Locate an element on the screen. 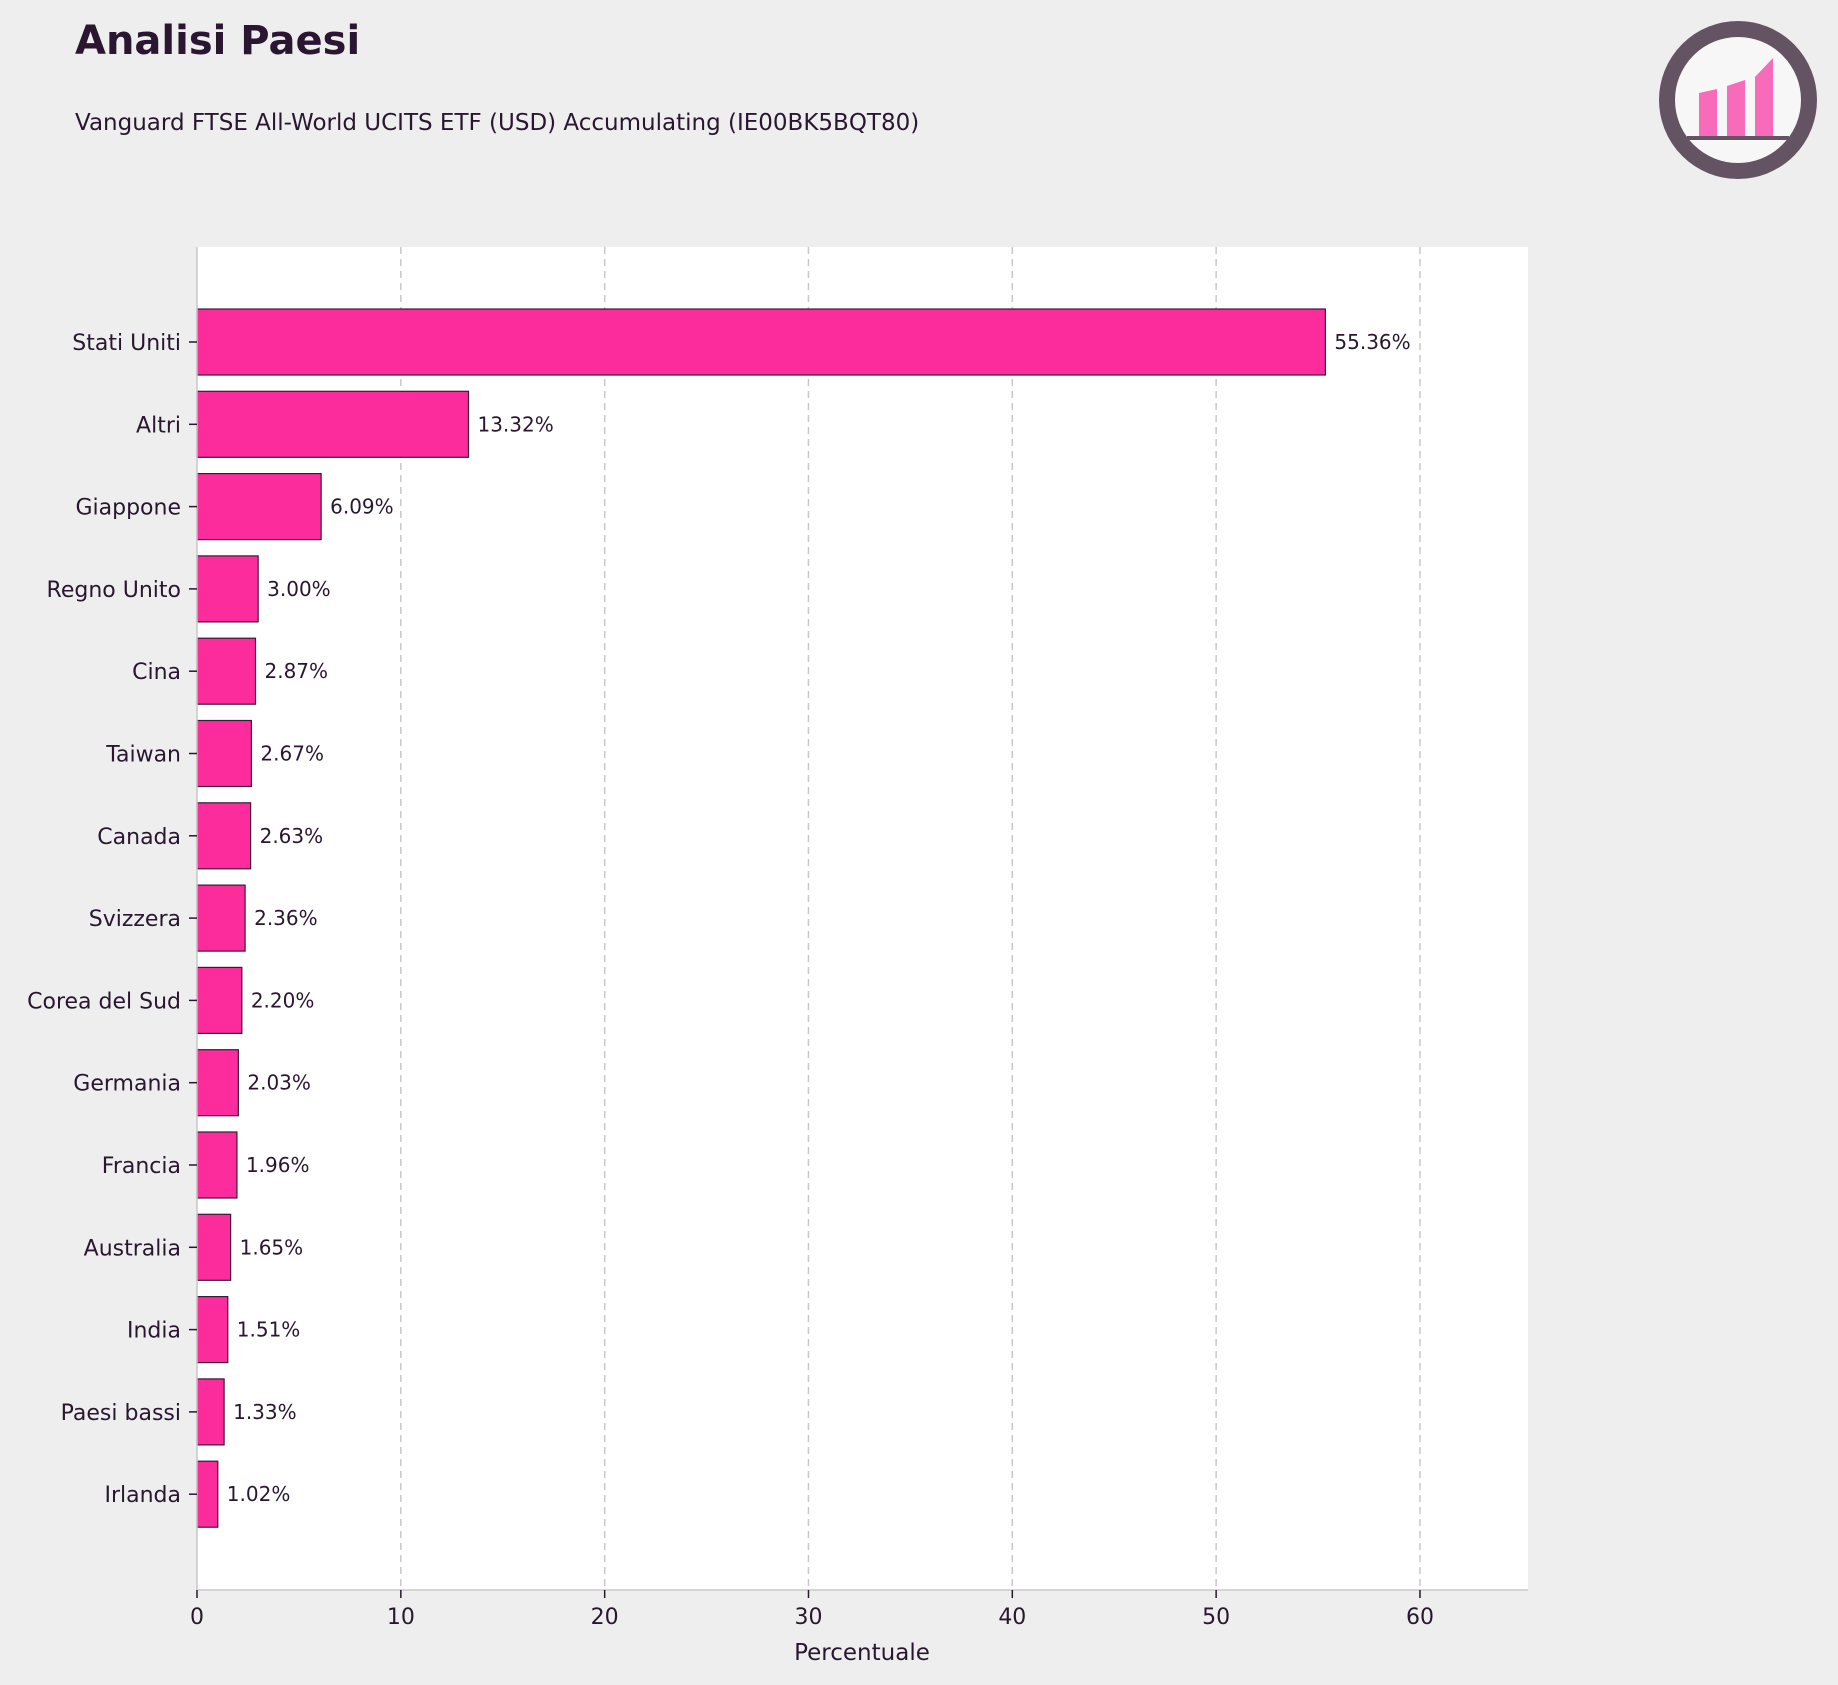 The image size is (1838, 1685). x-axis-title: Percentuale is located at coordinates (862, 1653).